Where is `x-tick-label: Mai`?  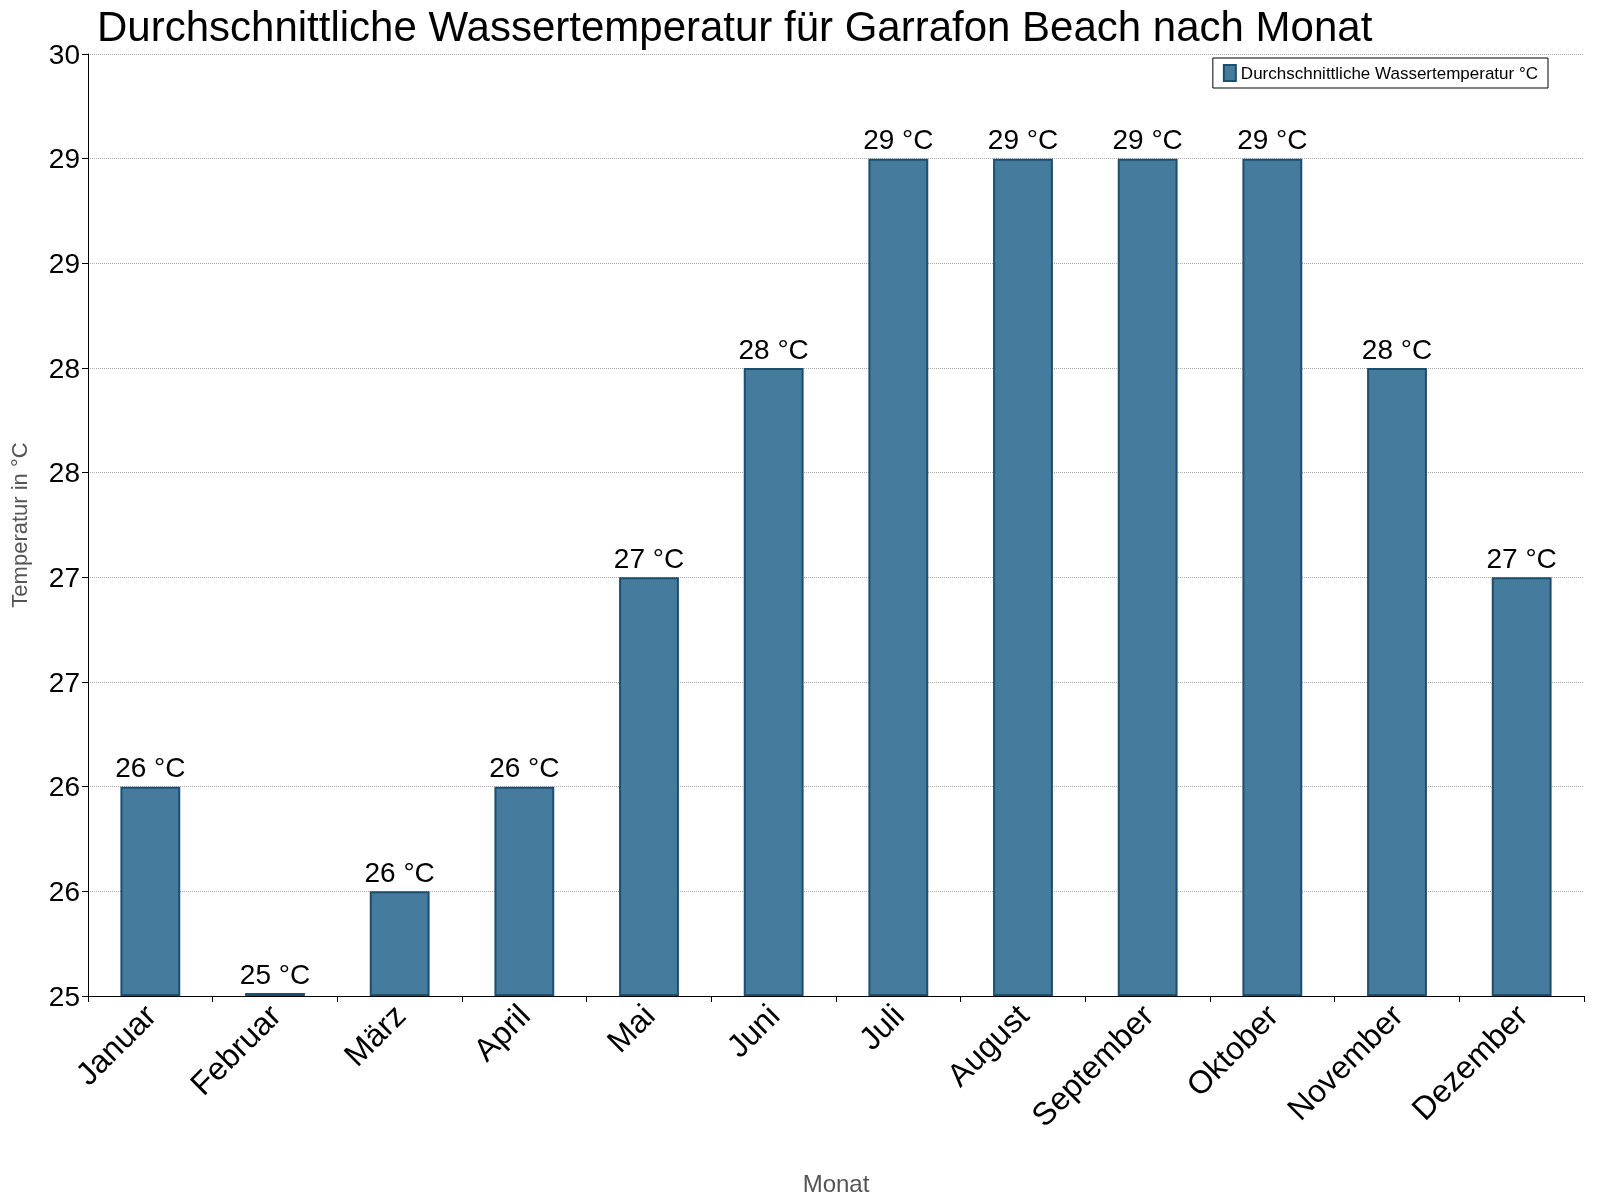 x-tick-label: Mai is located at coordinates (630, 1028).